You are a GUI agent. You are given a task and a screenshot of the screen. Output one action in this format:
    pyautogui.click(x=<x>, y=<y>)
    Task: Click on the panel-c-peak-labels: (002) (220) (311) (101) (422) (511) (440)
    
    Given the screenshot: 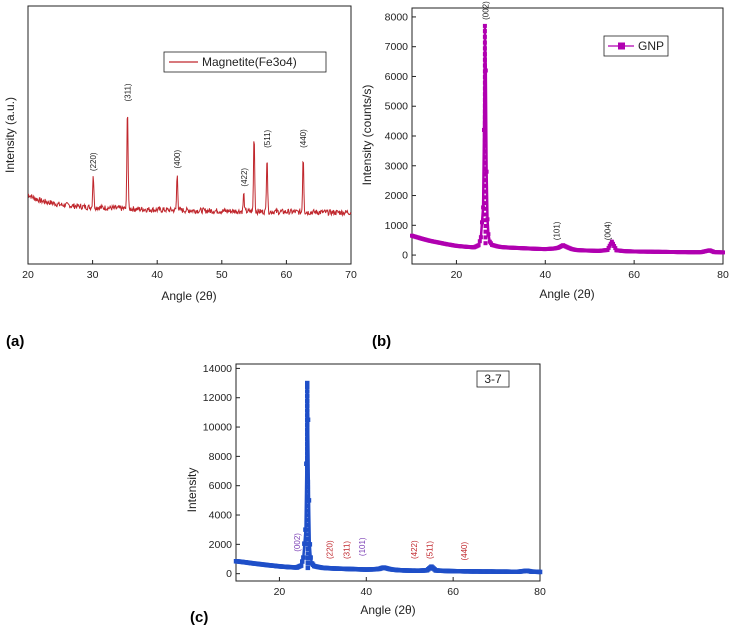 What is the action you would take?
    pyautogui.click(x=381, y=547)
    